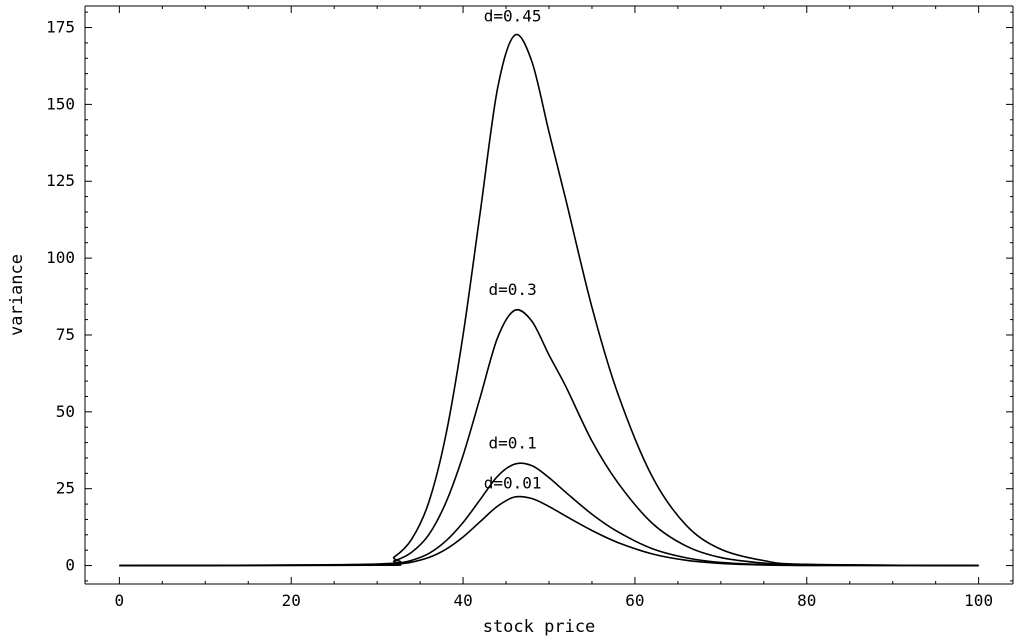 This screenshot has width=1019, height=642. What do you see at coordinates (60, 180) in the screenshot?
I see `y-tick-label: 125` at bounding box center [60, 180].